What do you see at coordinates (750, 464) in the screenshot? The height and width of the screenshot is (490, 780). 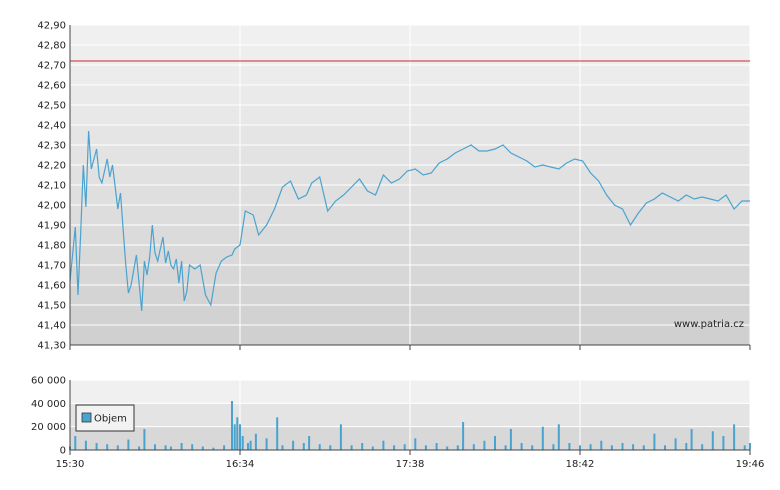 I see `x-tick-label: 19:46` at bounding box center [750, 464].